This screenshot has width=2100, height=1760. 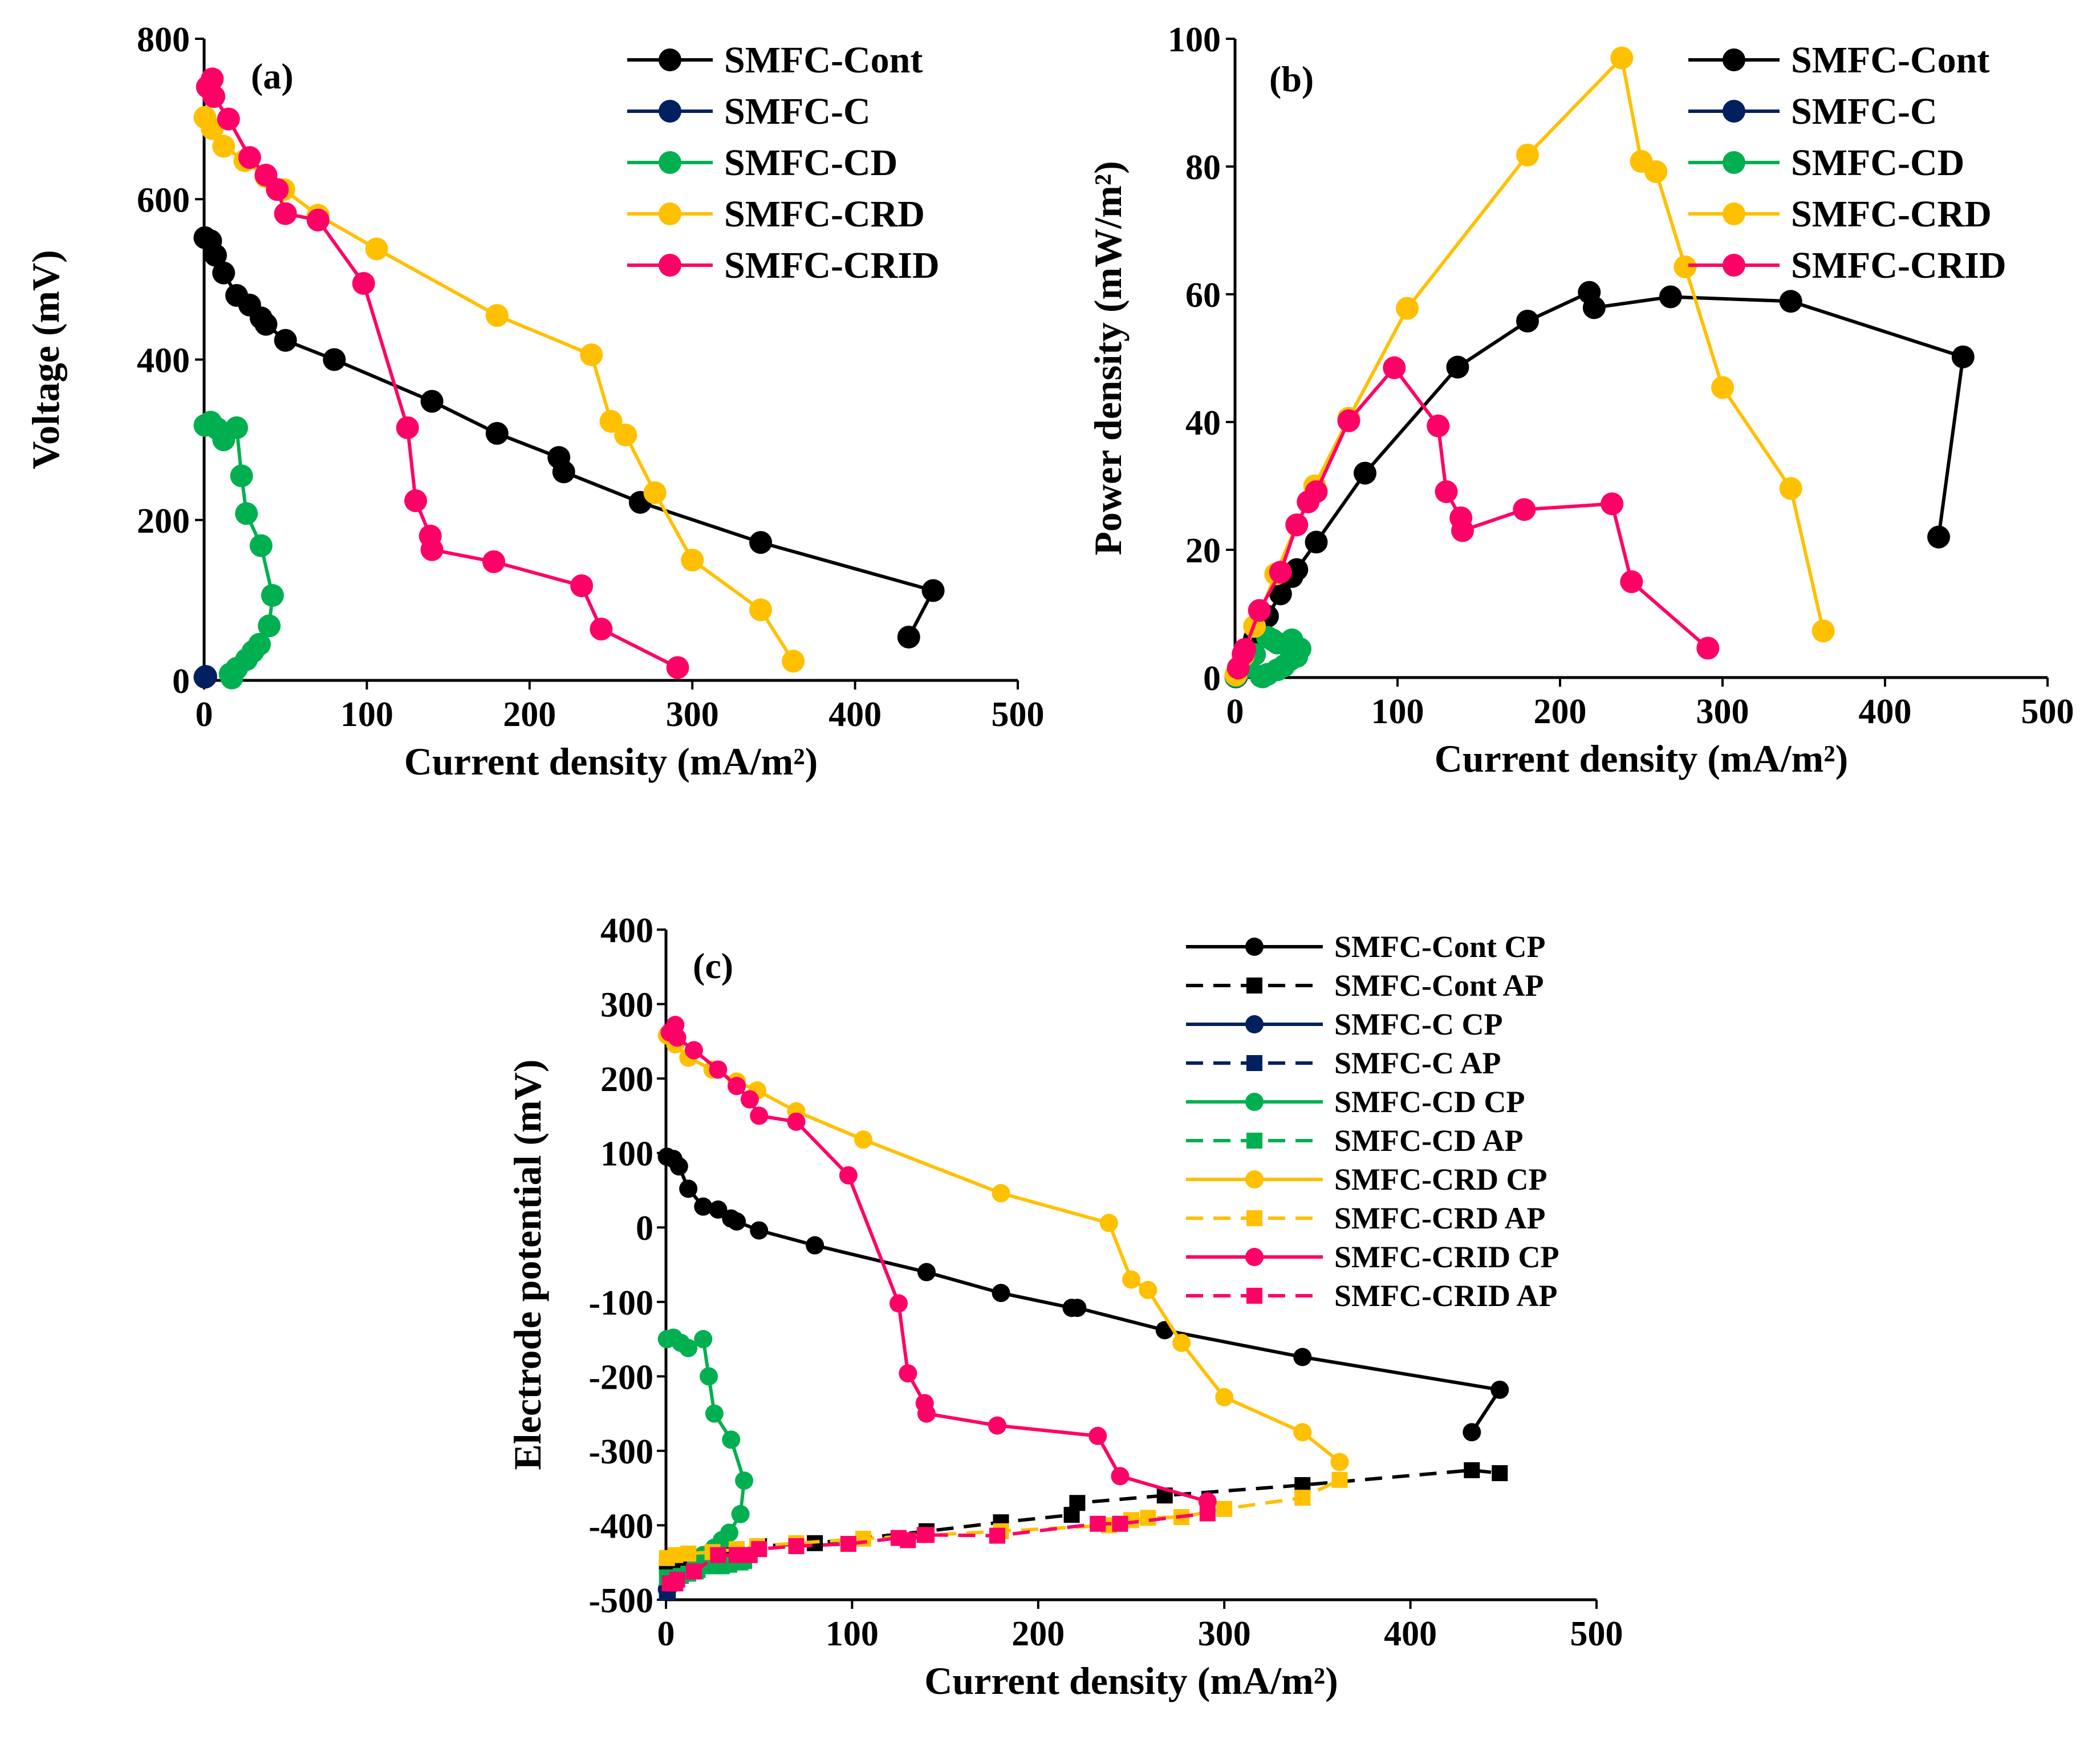 I want to click on y-tick-label: 60, so click(x=1203, y=295).